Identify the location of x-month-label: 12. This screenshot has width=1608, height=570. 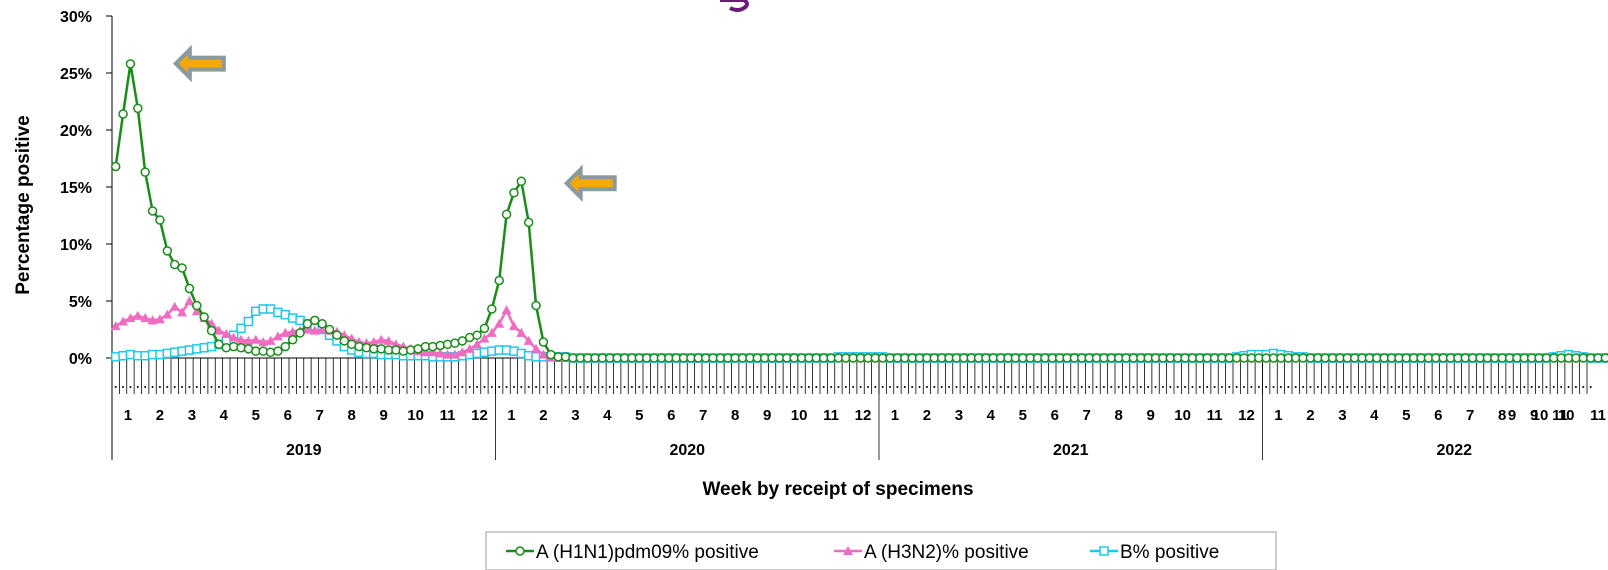
(863, 415).